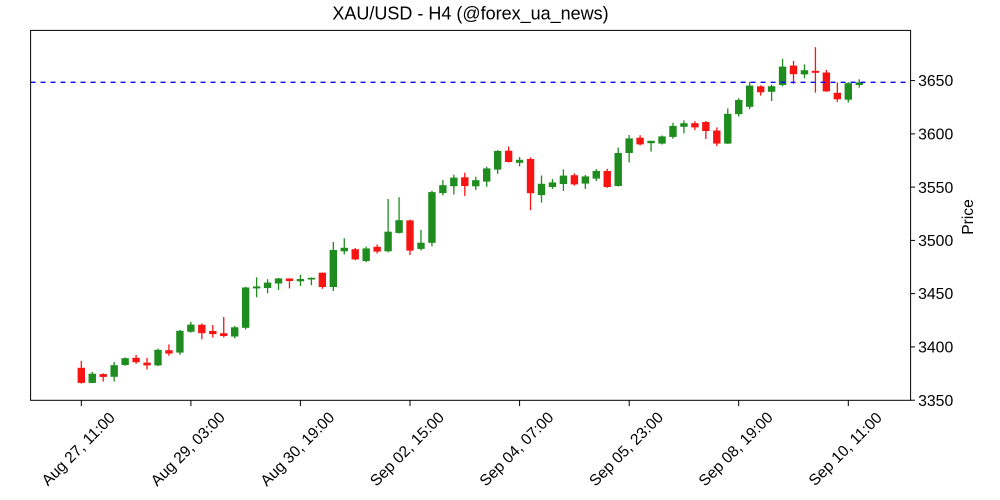  Describe the element at coordinates (935, 188) in the screenshot. I see `svg-text: 3550` at that location.